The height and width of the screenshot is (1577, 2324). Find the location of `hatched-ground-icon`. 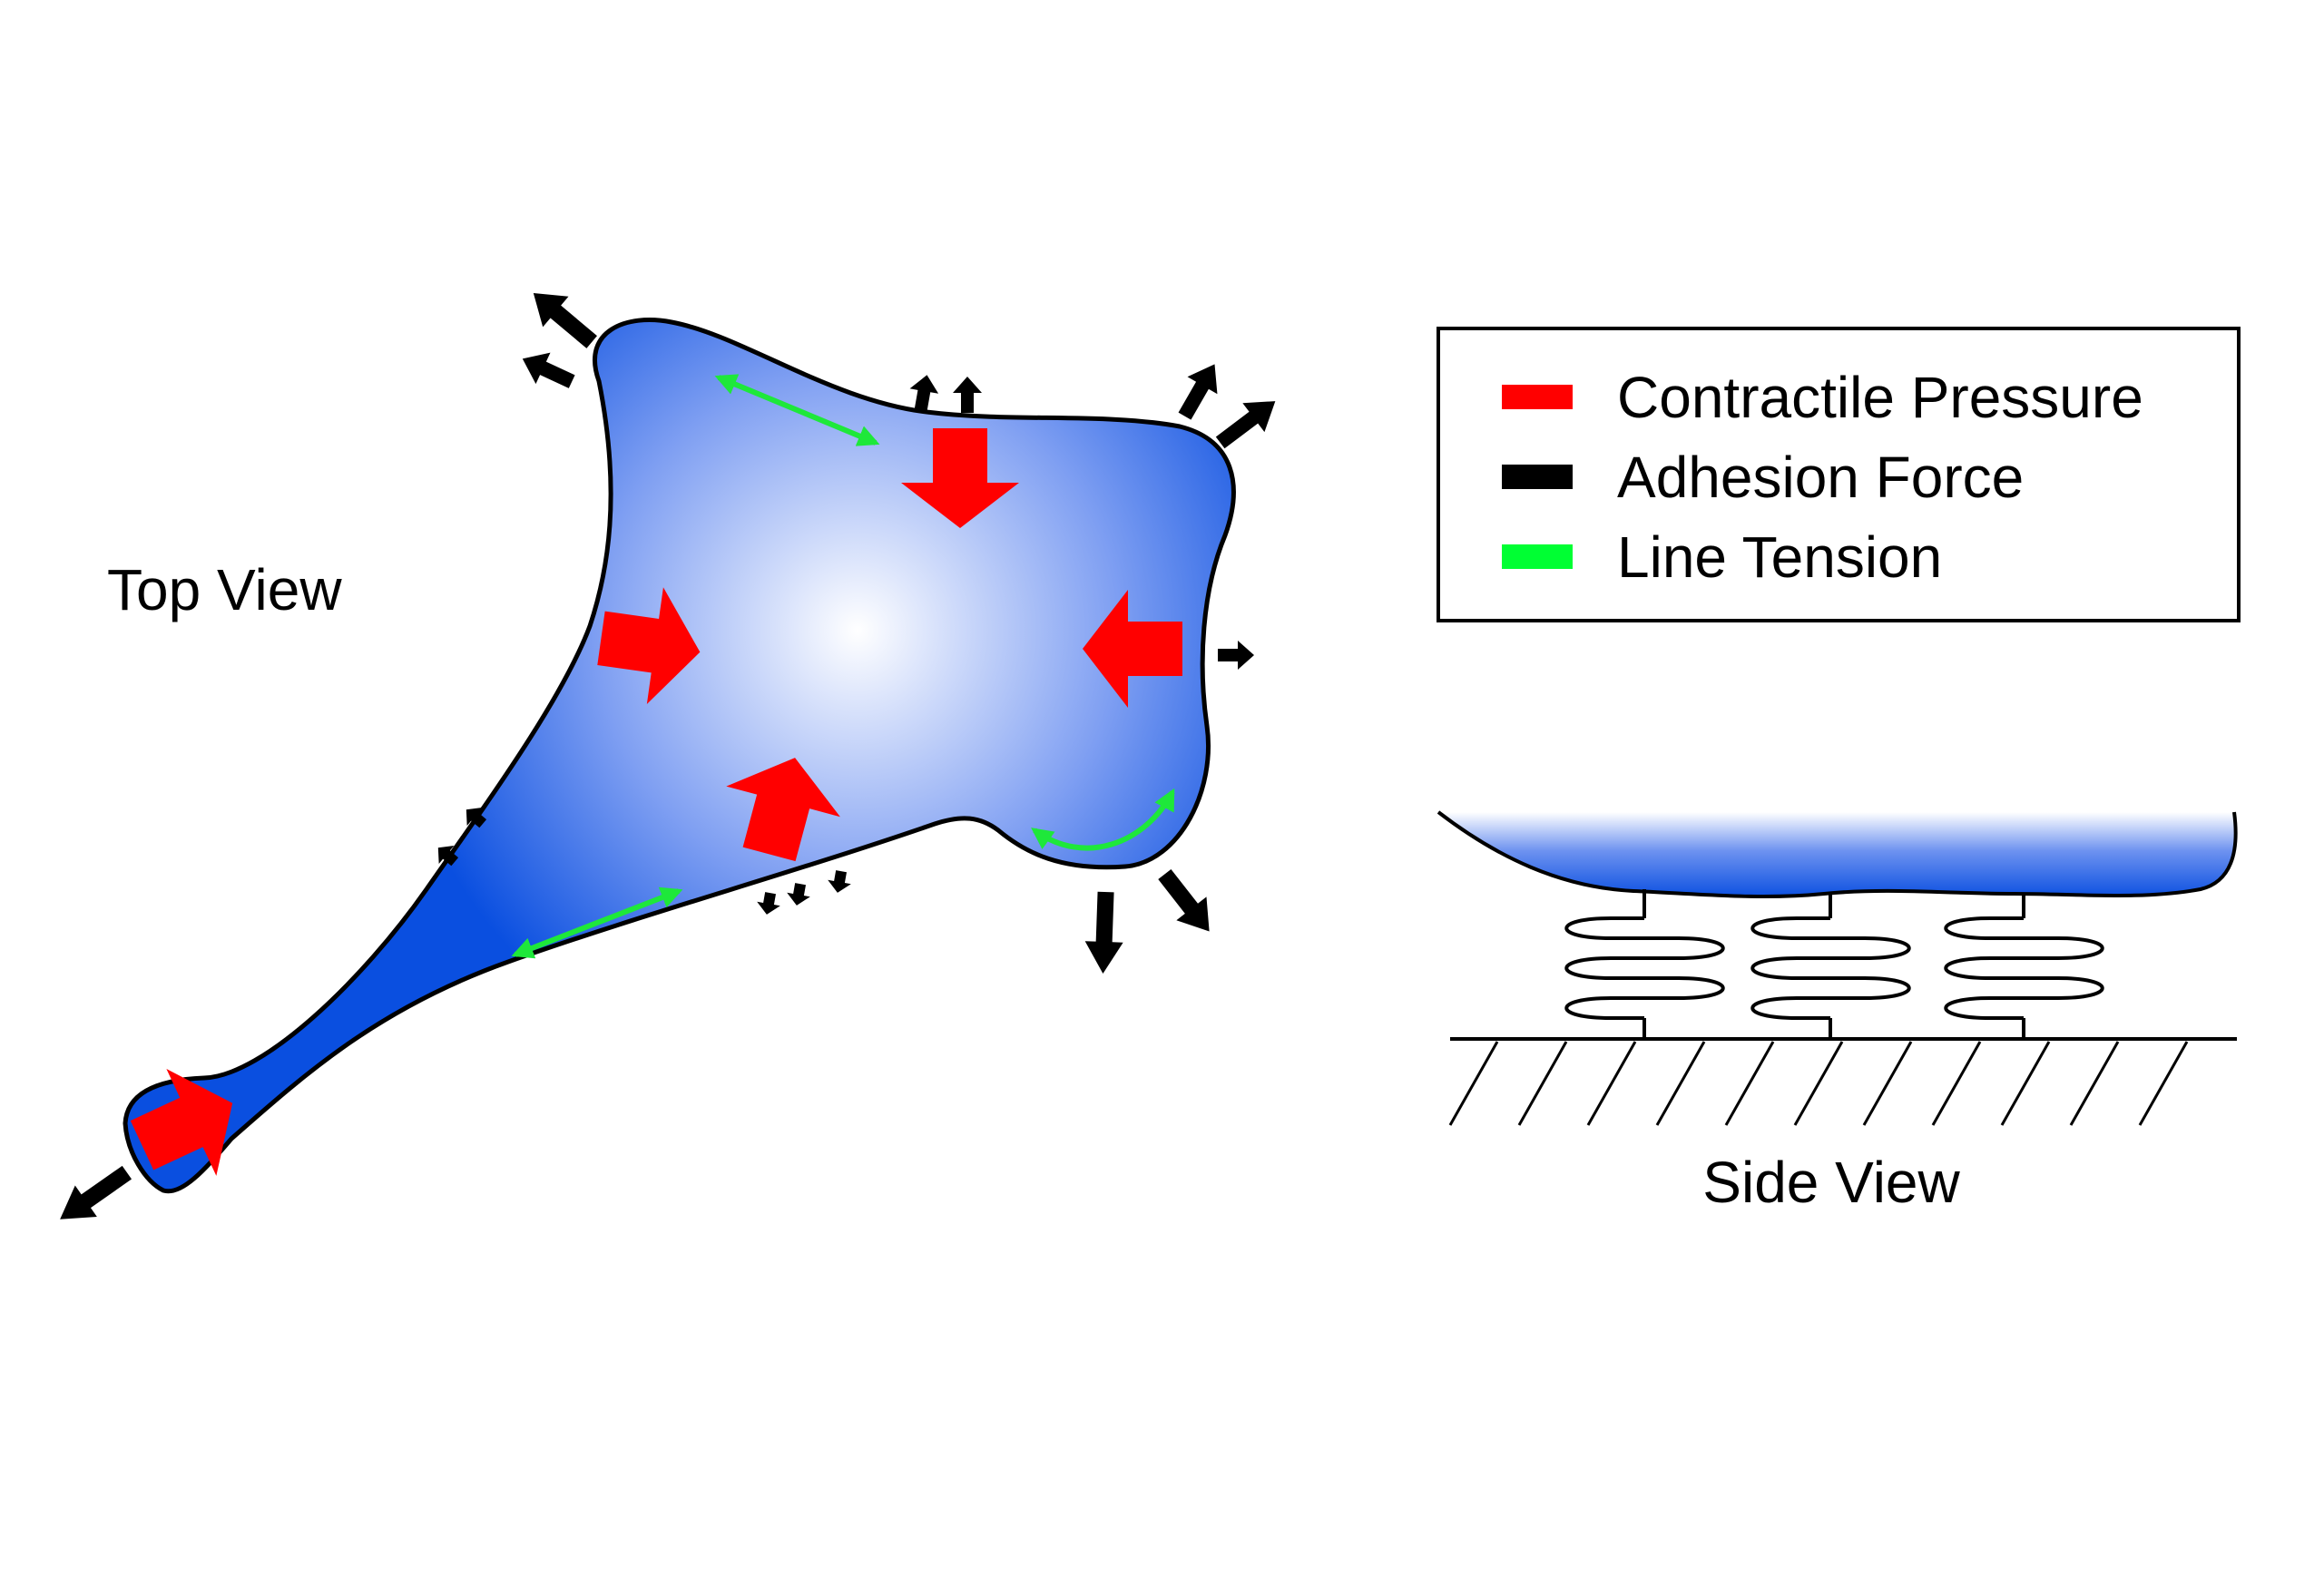

hatched-ground-icon is located at coordinates (1842, 1081).